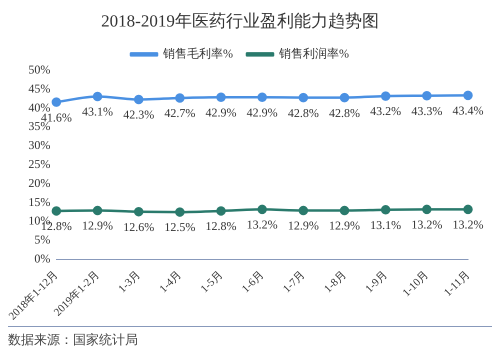  What do you see at coordinates (39, 107) in the screenshot?
I see `y-tick-label: 40%` at bounding box center [39, 107].